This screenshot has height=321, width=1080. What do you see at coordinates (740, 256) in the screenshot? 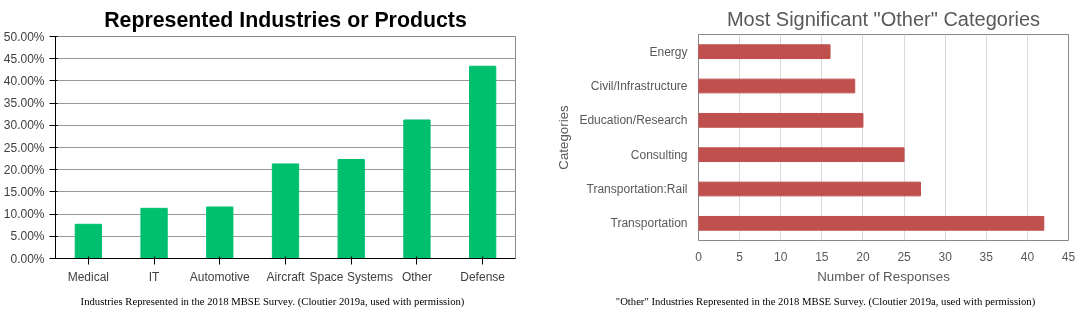
I see `x-tick-label: 5` at bounding box center [740, 256].